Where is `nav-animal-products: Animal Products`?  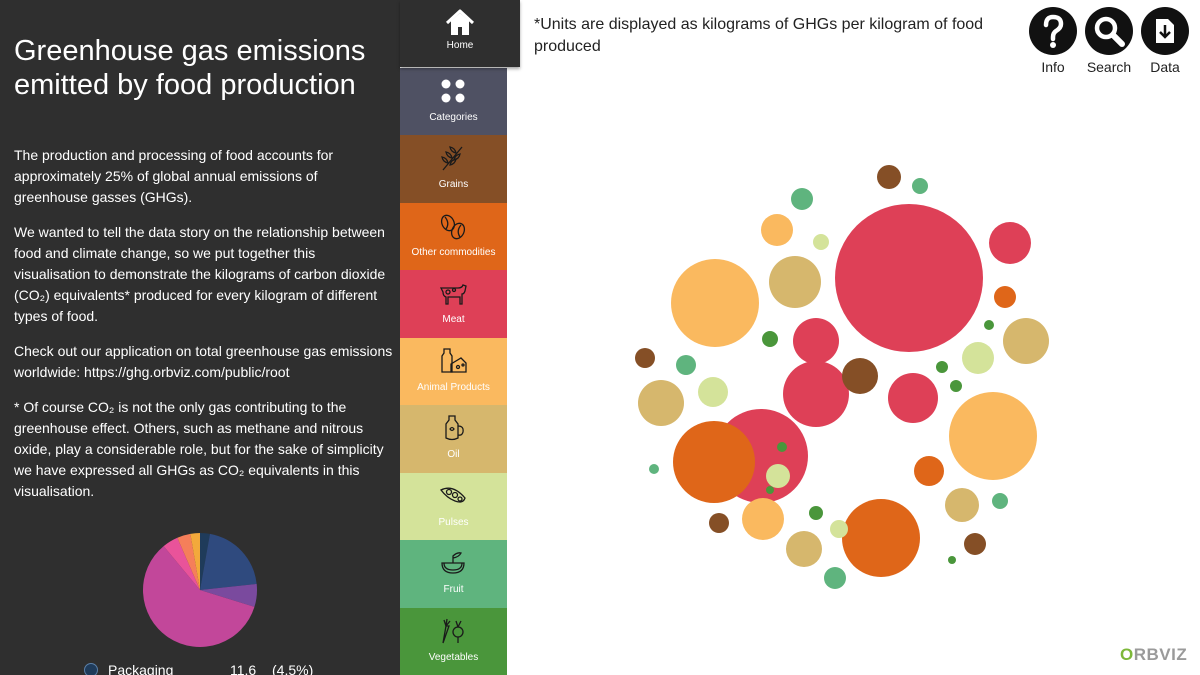
nav-animal-products: Animal Products is located at coordinates (453, 371).